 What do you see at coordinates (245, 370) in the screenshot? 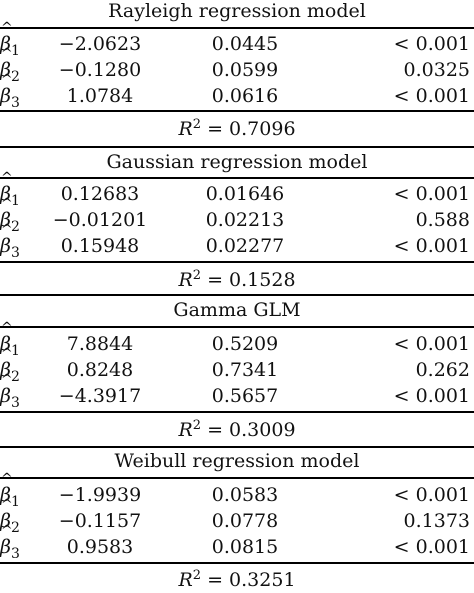
I see `std-error-value: 0.7341` at bounding box center [245, 370].